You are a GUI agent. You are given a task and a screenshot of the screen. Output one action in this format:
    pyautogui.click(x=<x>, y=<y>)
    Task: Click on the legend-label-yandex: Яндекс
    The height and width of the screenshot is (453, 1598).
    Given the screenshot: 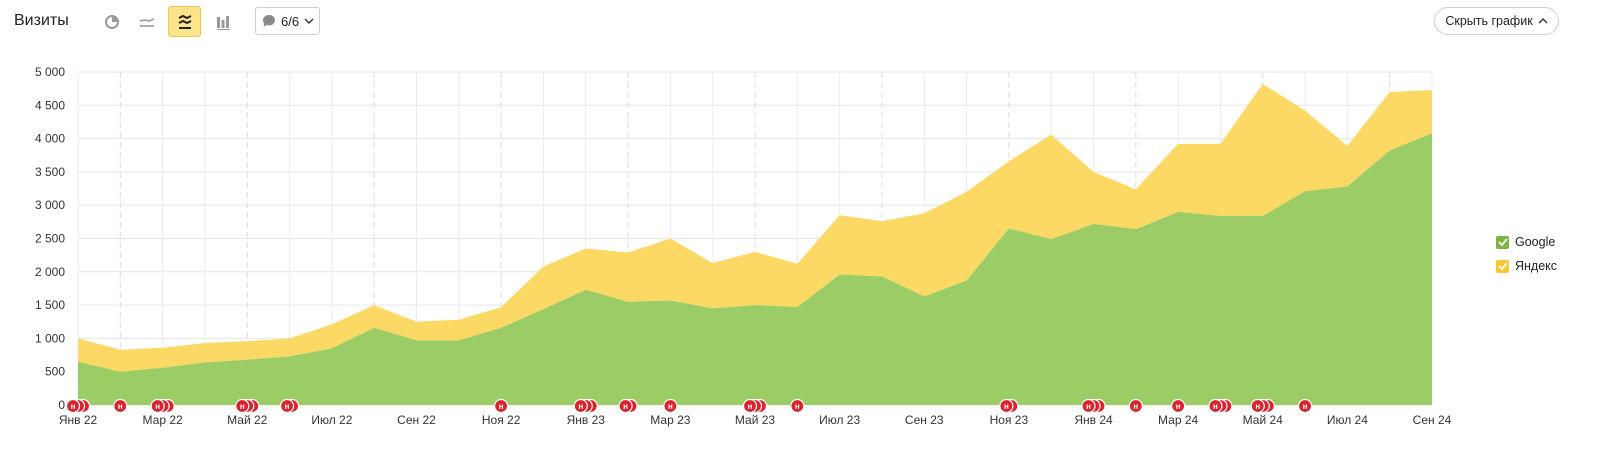 What is the action you would take?
    pyautogui.click(x=1536, y=266)
    